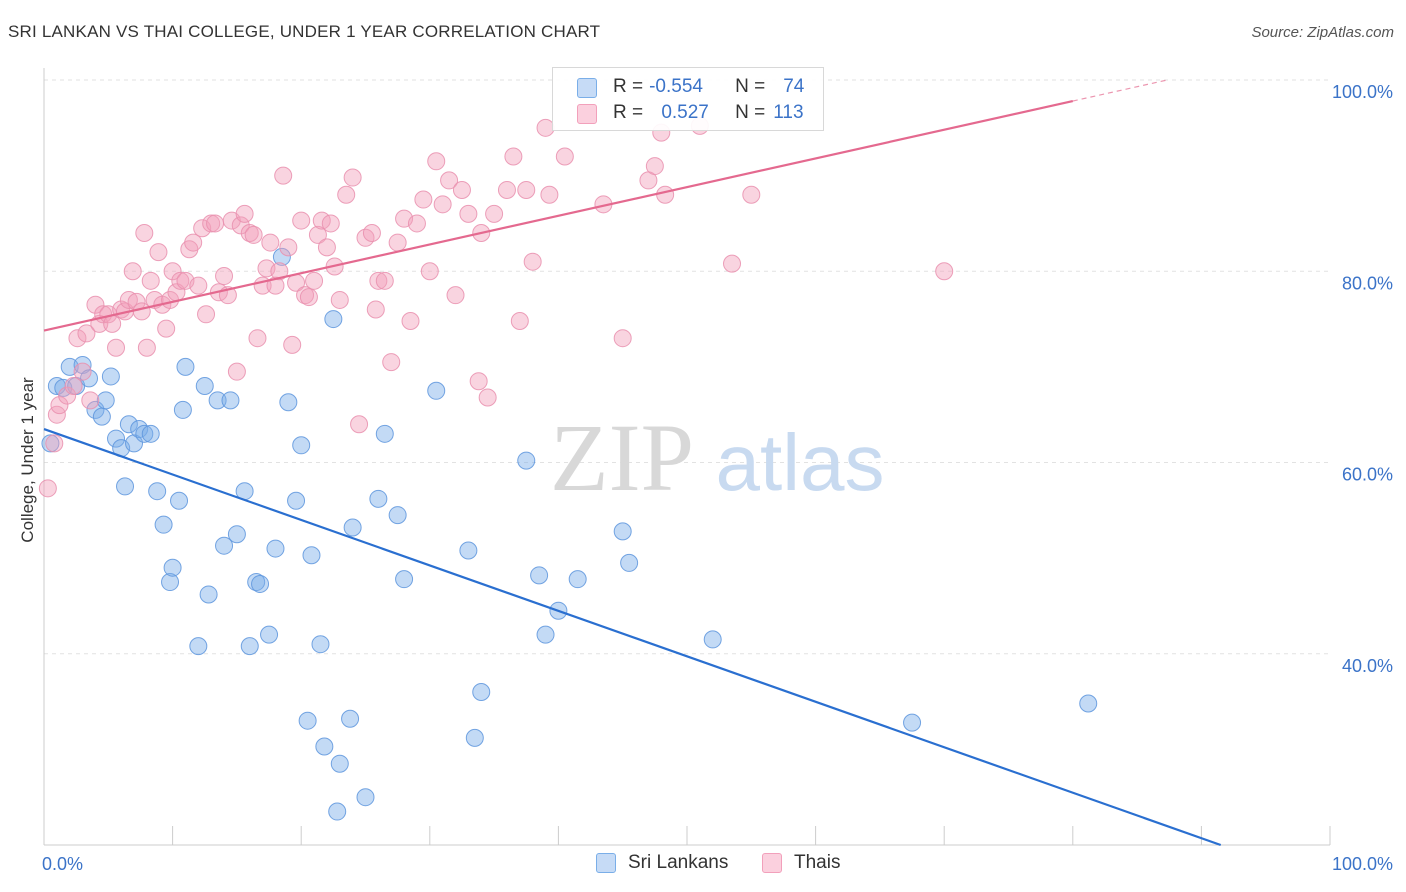 This screenshot has height=892, width=1406. I want to click on legend-swatch-sri-lankans, so click(606, 863).